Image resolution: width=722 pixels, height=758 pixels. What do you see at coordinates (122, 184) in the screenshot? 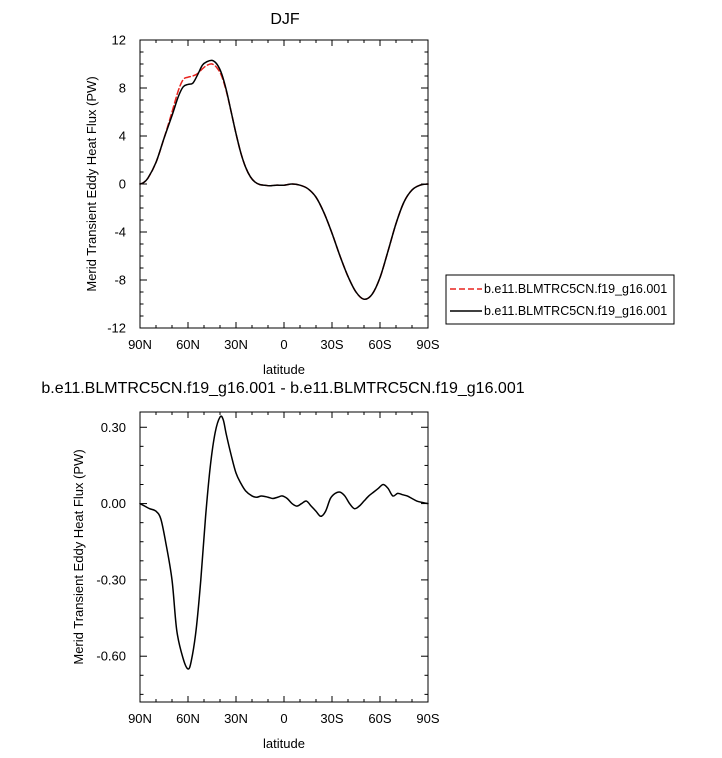
I see `top-chart-ytick-label: 0` at bounding box center [122, 184].